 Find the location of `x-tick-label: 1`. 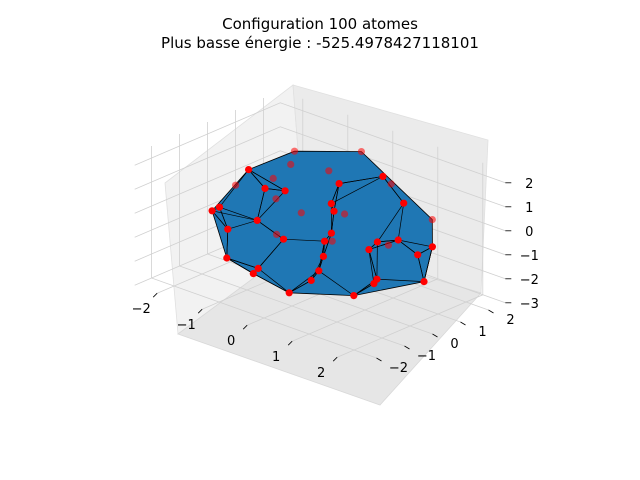

x-tick-label: 1 is located at coordinates (276, 357).